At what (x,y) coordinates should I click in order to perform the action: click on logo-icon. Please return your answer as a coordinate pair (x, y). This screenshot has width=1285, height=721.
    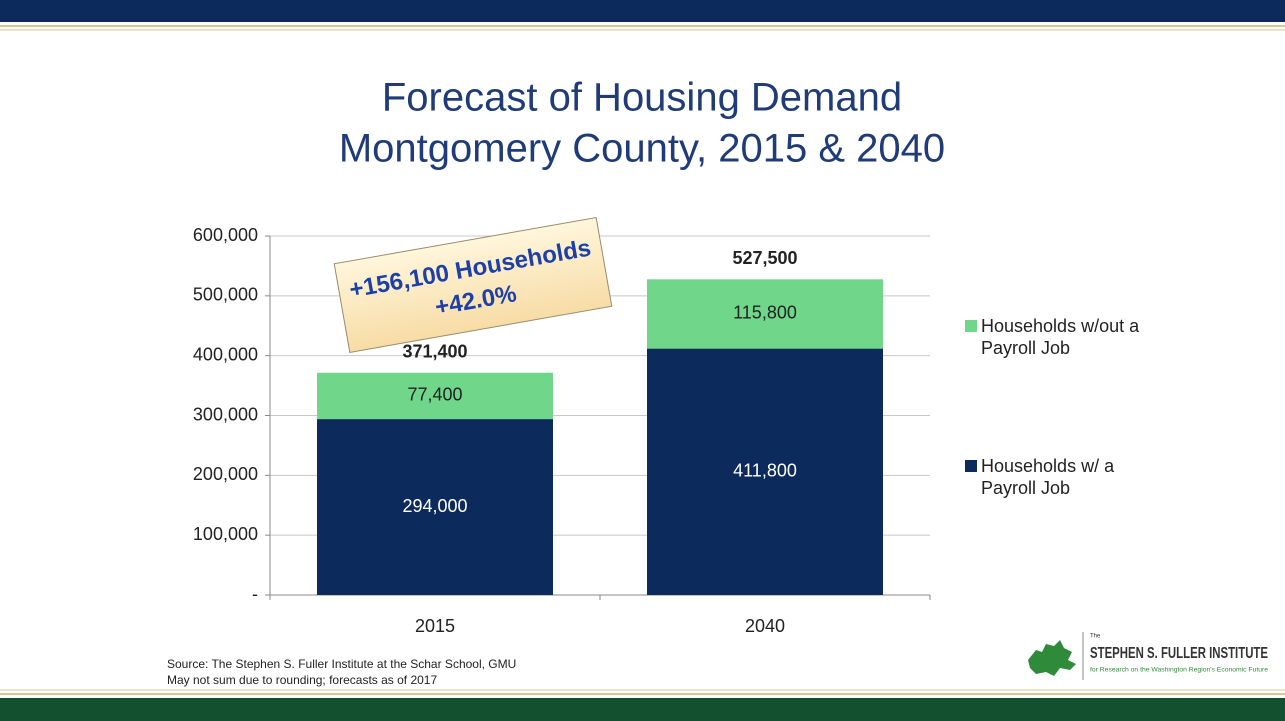
    Looking at the image, I should click on (1052, 658).